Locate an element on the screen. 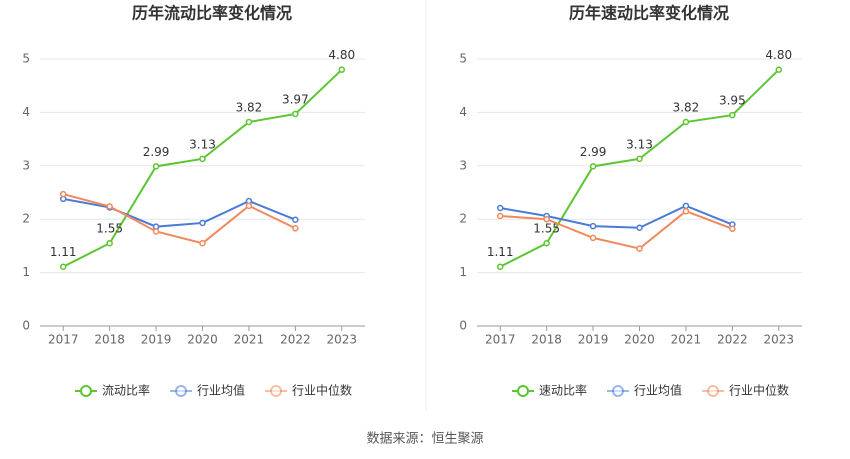  data-label: 3.97 is located at coordinates (295, 100).